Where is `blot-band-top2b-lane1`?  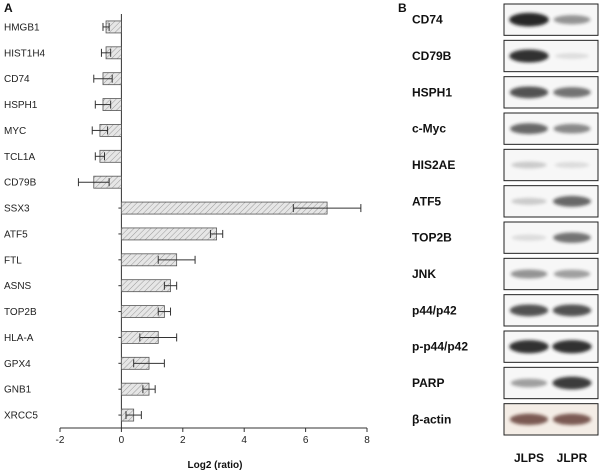
blot-band-top2b-lane1 is located at coordinates (529, 237).